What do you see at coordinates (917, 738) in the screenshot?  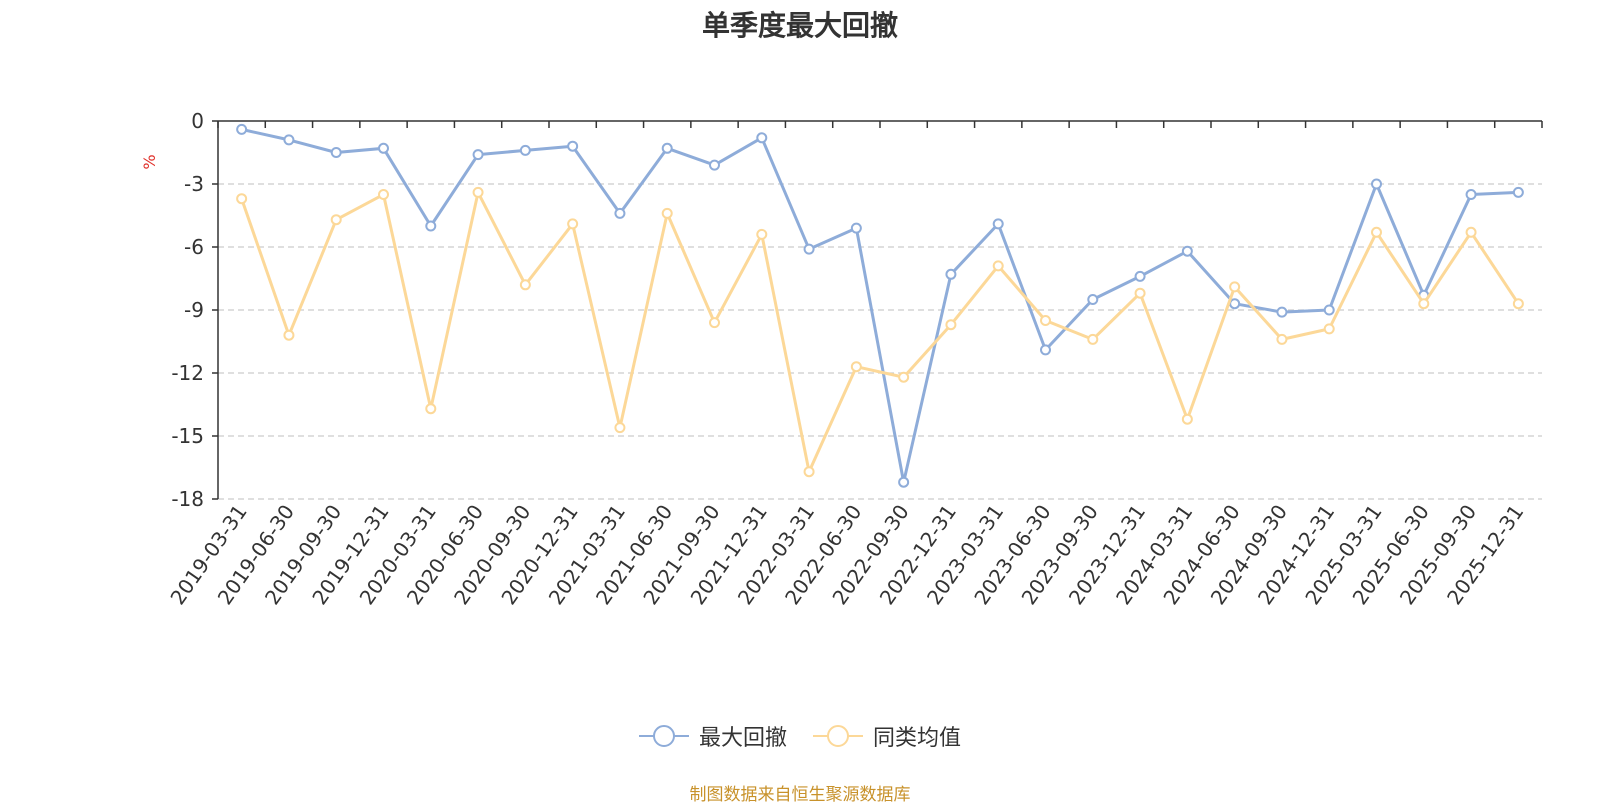 I see `legend-label: 同类均值` at bounding box center [917, 738].